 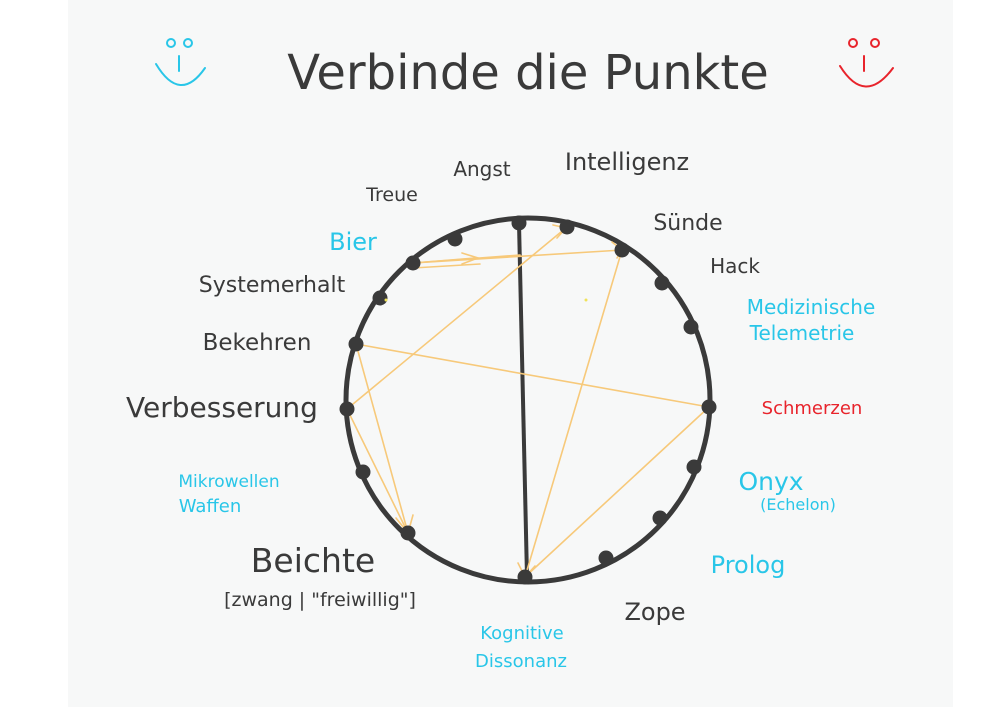 What do you see at coordinates (525, 577) in the screenshot?
I see `dot-kognitive-dissonanz` at bounding box center [525, 577].